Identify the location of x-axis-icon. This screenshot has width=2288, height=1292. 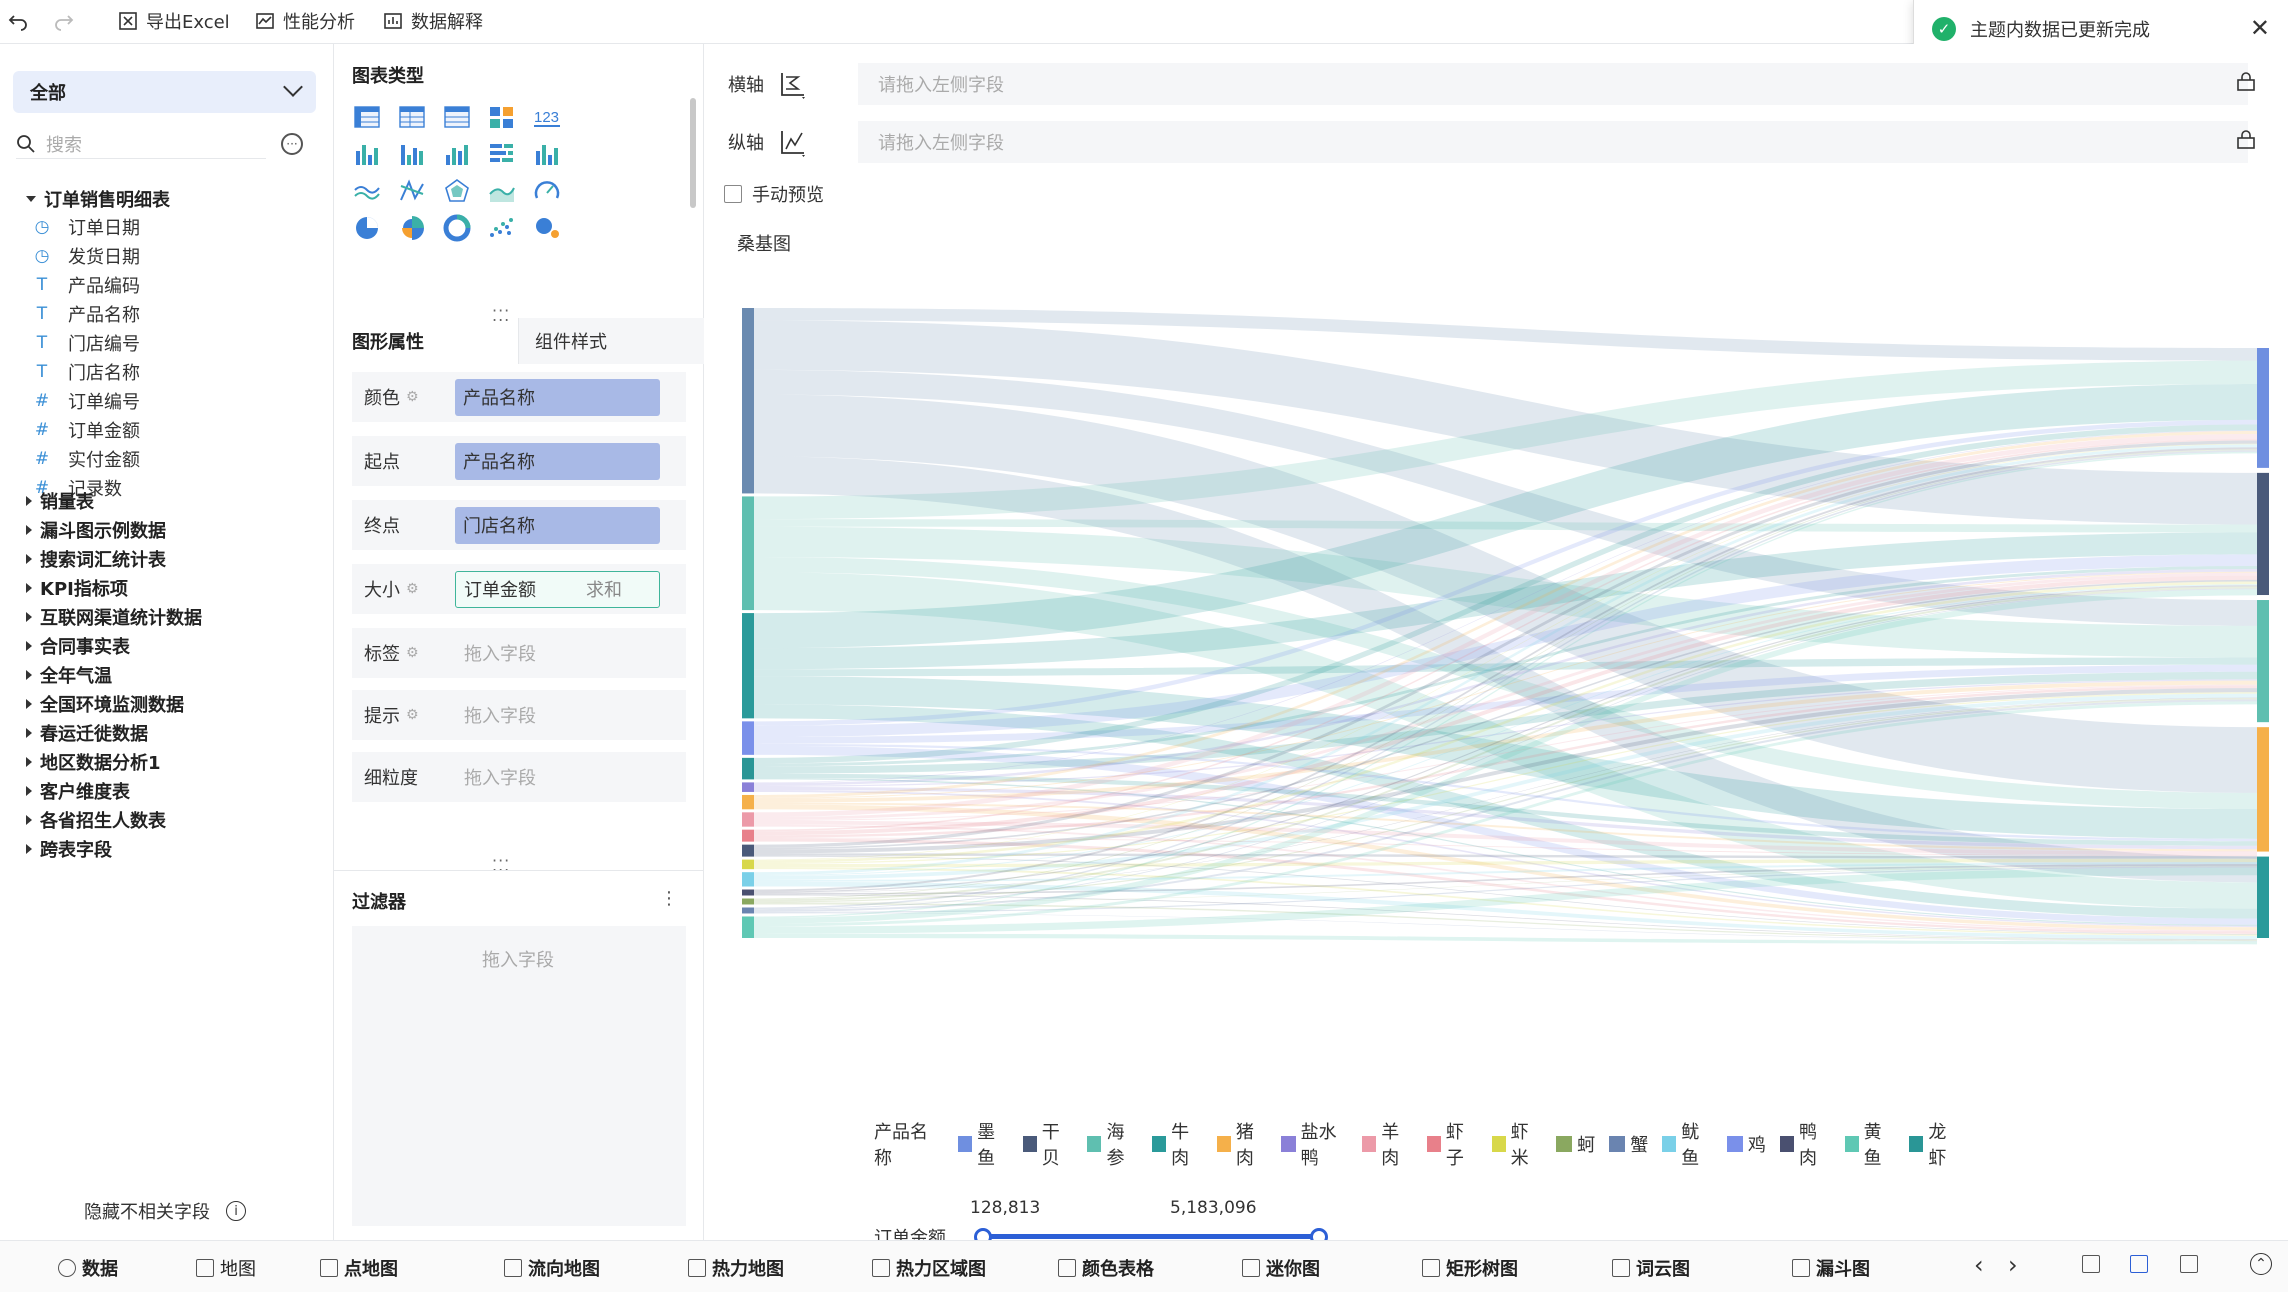
(793, 84).